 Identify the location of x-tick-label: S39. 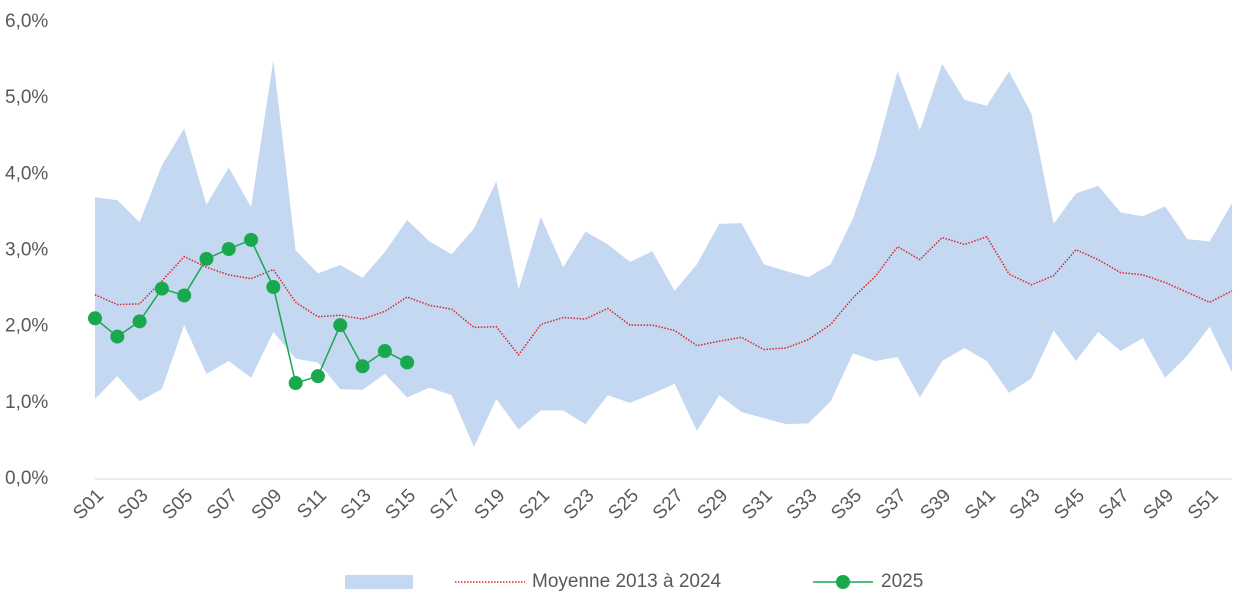
(936, 504).